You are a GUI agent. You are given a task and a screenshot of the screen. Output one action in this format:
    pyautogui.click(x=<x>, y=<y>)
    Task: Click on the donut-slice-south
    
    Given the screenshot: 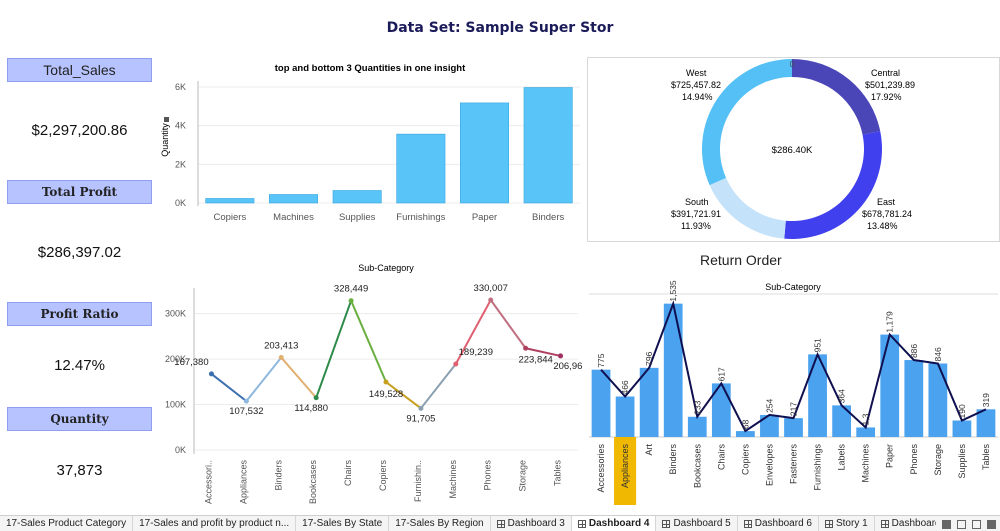 What is the action you would take?
    pyautogui.click(x=747, y=208)
    